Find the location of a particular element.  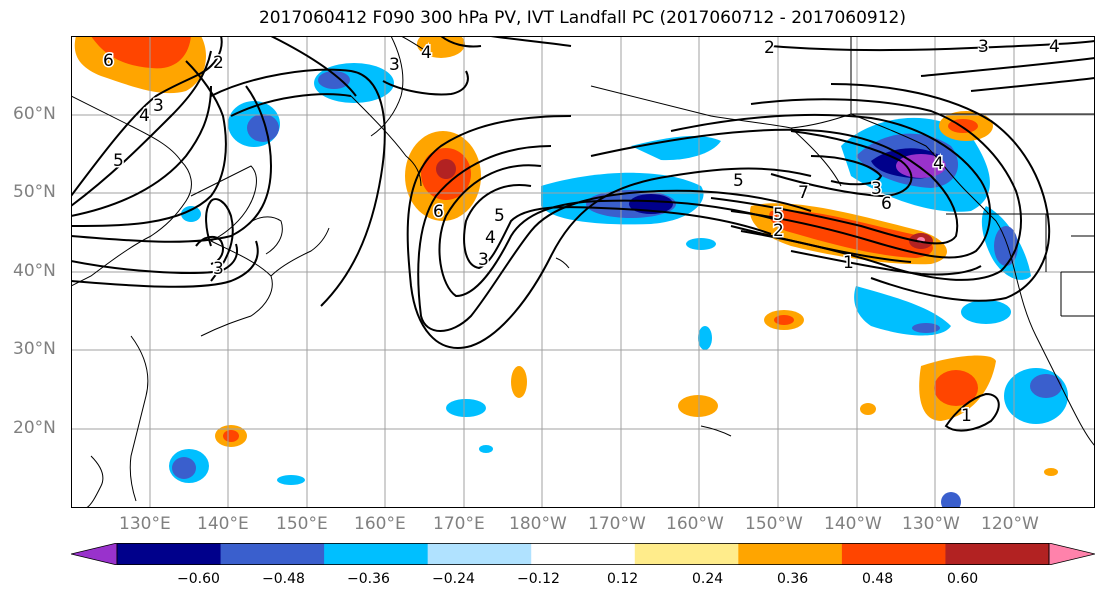

lon-label: 130°E is located at coordinates (145, 524).